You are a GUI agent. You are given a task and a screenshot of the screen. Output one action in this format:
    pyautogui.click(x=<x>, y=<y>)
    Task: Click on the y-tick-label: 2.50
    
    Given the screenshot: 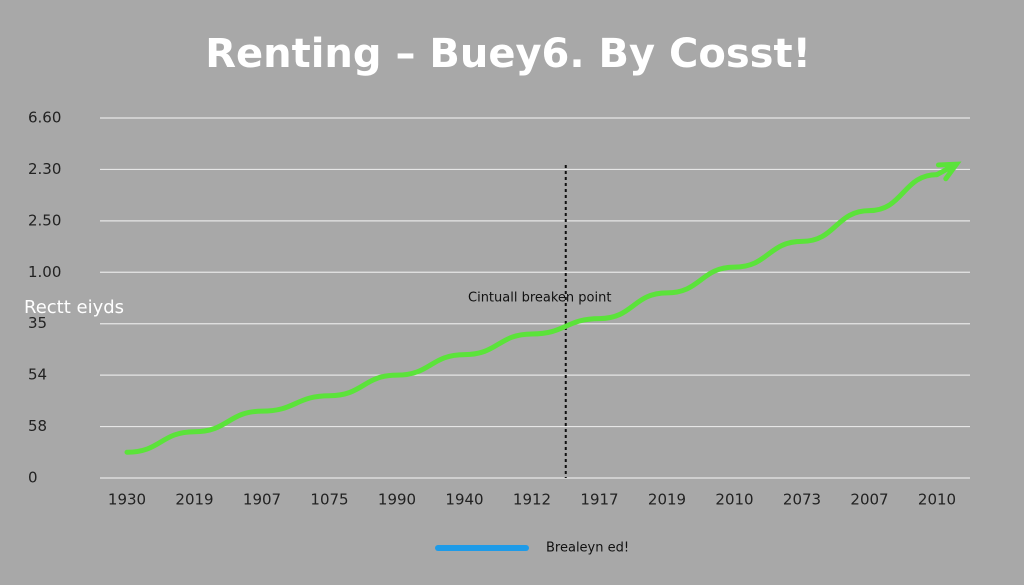 What is the action you would take?
    pyautogui.click(x=44, y=220)
    